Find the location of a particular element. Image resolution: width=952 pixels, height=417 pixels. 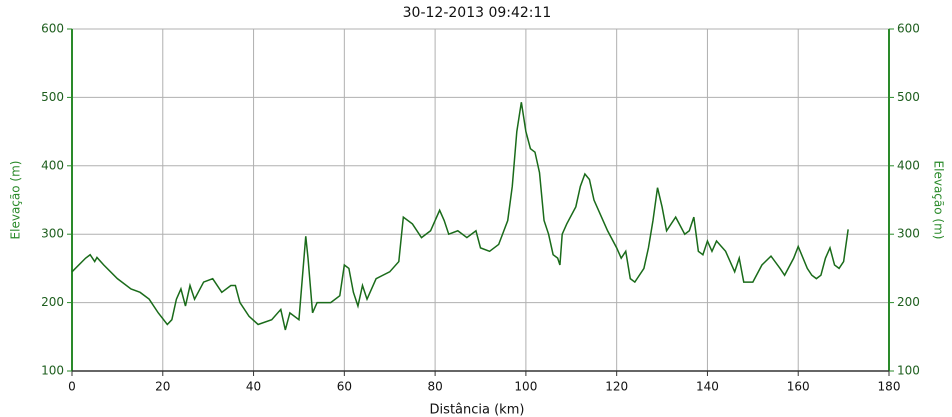

y-tick-label: 100 is located at coordinates (52, 371).